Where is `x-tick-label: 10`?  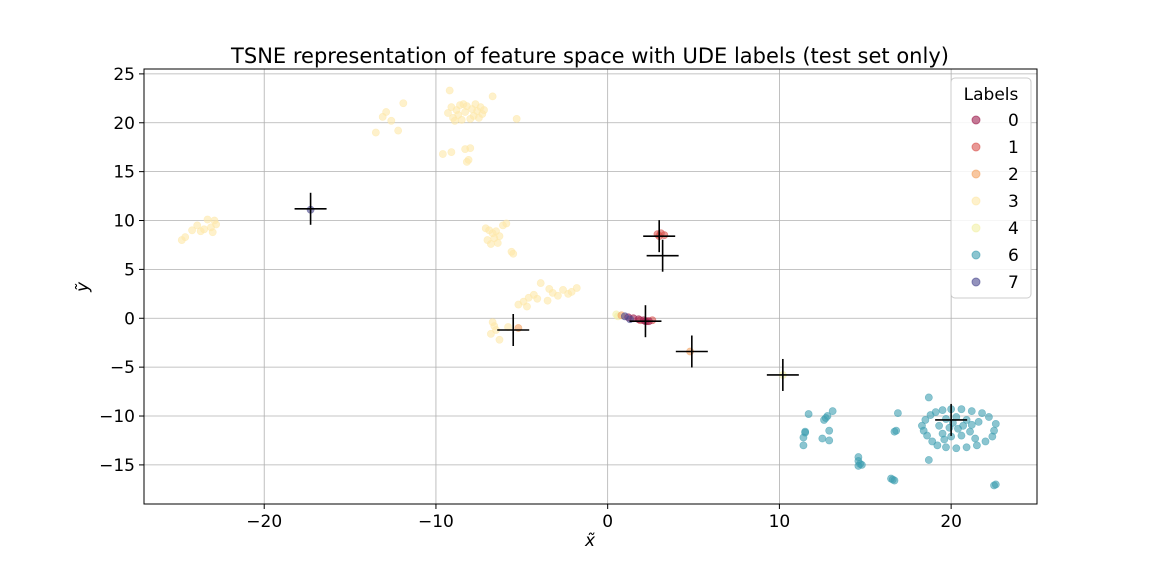
x-tick-label: 10 is located at coordinates (780, 522).